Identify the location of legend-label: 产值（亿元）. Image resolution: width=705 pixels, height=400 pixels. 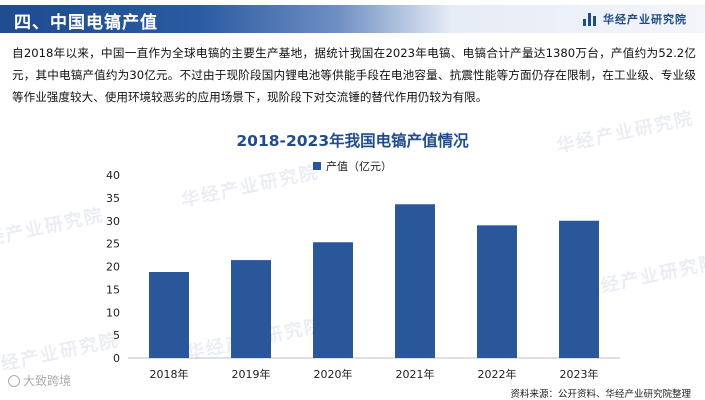
(359, 166).